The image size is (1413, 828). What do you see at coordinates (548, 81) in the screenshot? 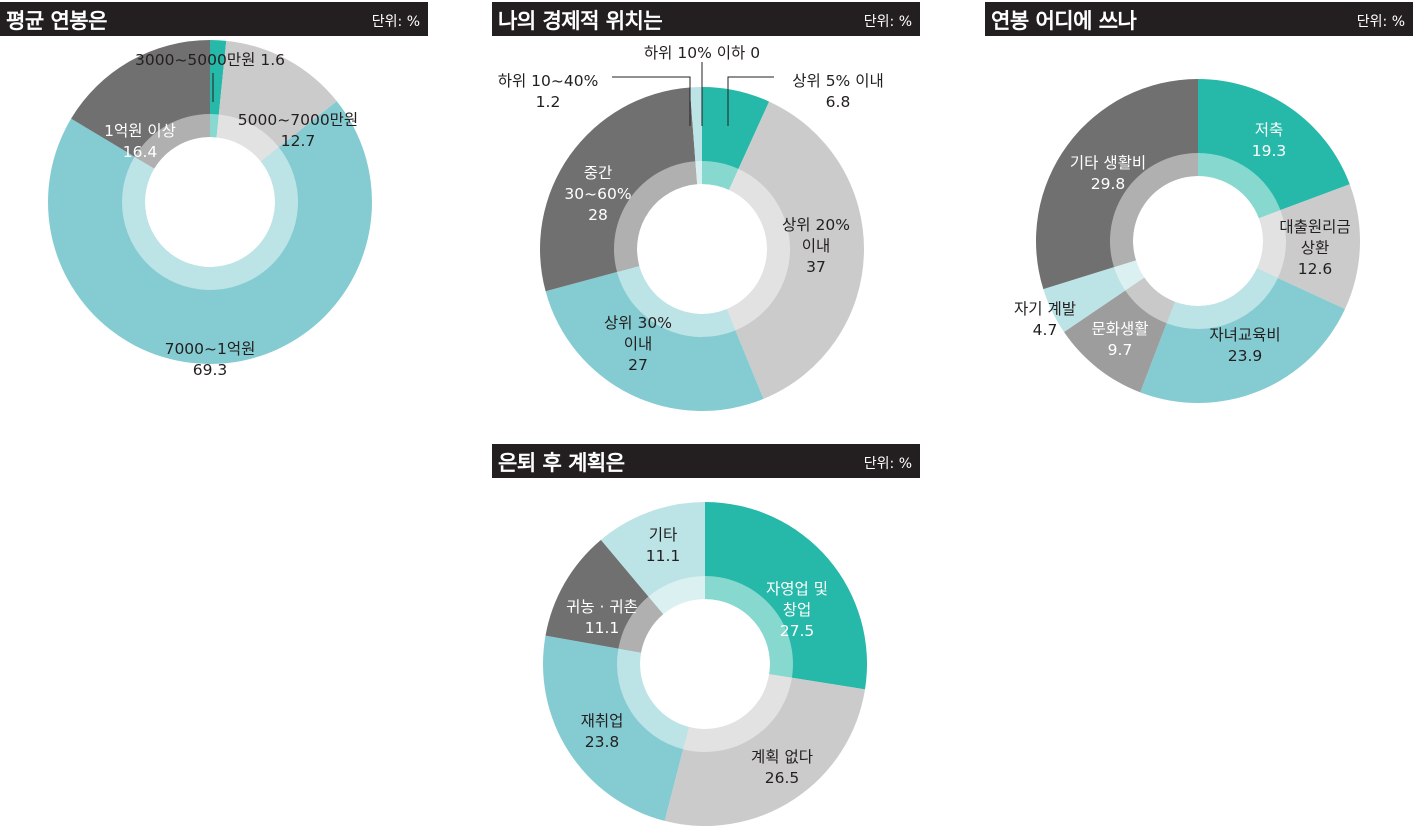
I see `slice-label-text: 하위 10~40%` at bounding box center [548, 81].